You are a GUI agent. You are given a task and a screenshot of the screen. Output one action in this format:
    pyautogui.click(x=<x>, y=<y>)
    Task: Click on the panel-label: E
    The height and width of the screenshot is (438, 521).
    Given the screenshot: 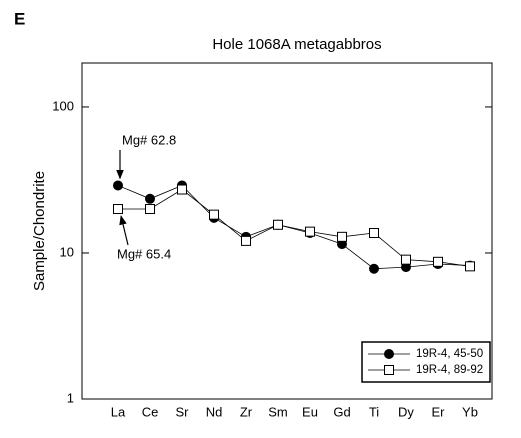 What is the action you would take?
    pyautogui.click(x=19, y=18)
    